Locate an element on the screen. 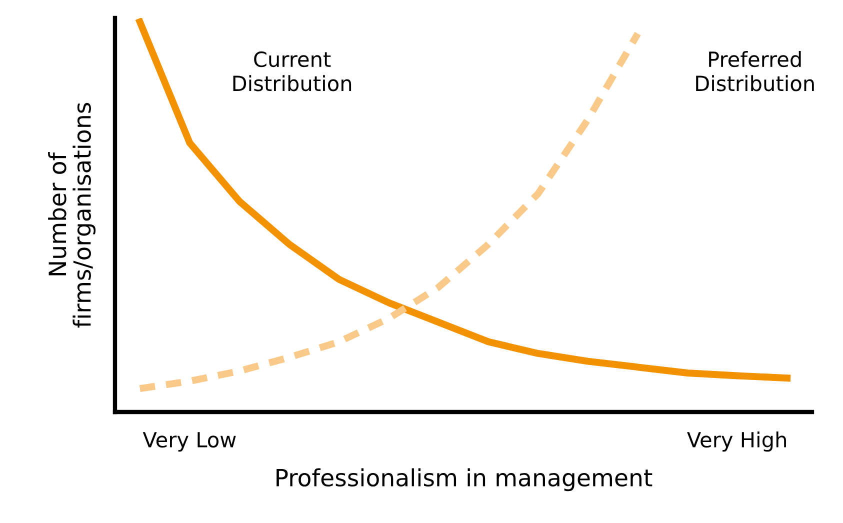 The image size is (843, 523). text: Preferred Distribution is located at coordinates (755, 71).